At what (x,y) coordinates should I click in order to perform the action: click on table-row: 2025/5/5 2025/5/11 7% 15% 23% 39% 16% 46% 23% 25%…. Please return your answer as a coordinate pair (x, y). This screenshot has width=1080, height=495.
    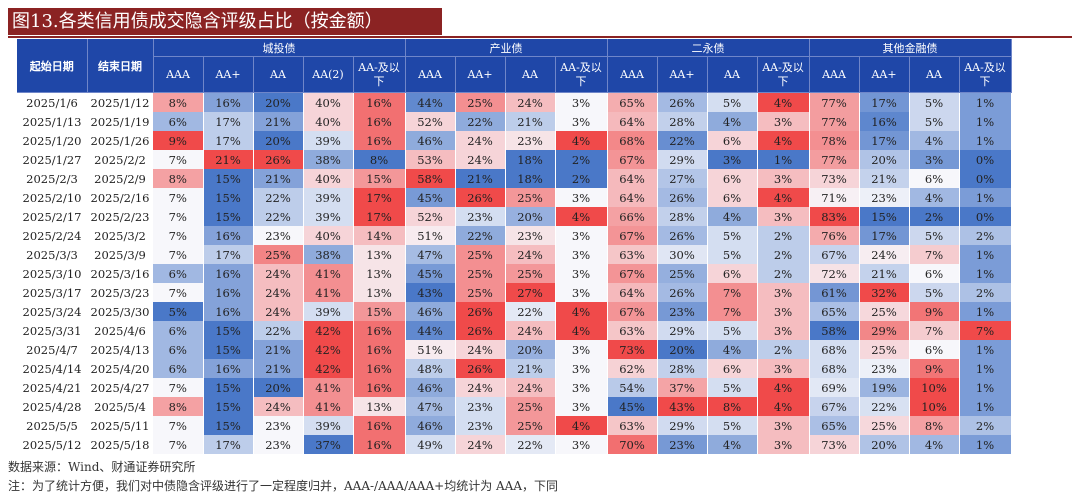
    Looking at the image, I should click on (514, 425).